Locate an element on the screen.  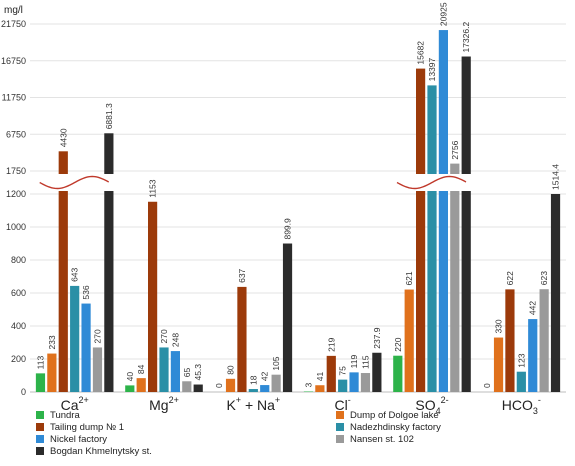
data-label: 233 is located at coordinates (52, 342).